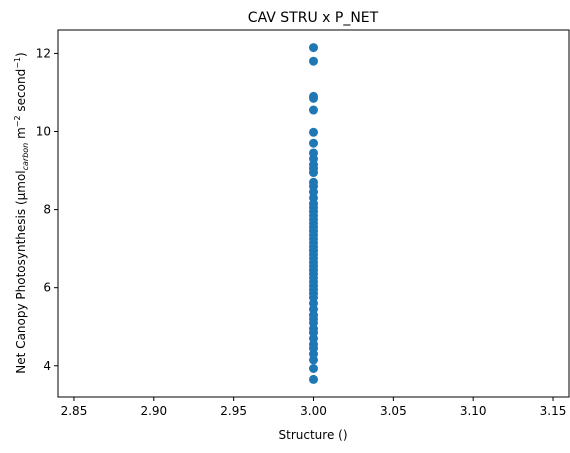  What do you see at coordinates (25, 157) in the screenshot?
I see `y-axis-label-subscript: carbon` at bounding box center [25, 157].